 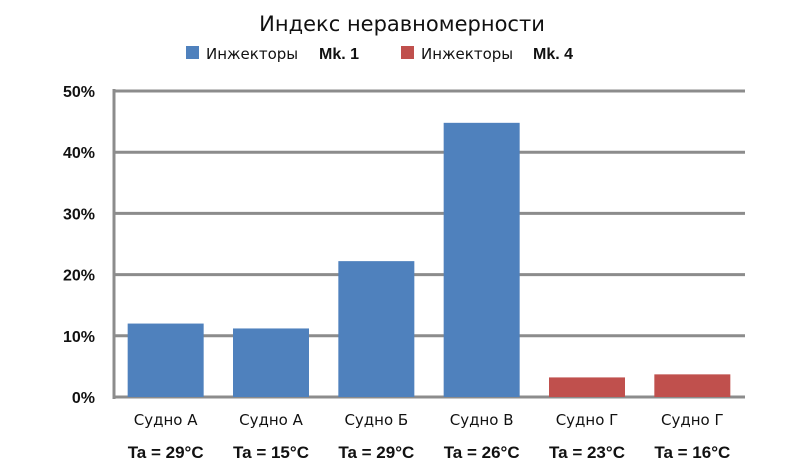 What do you see at coordinates (467, 54) in the screenshot?
I see `legend-label-mk4: Инжекторы` at bounding box center [467, 54].